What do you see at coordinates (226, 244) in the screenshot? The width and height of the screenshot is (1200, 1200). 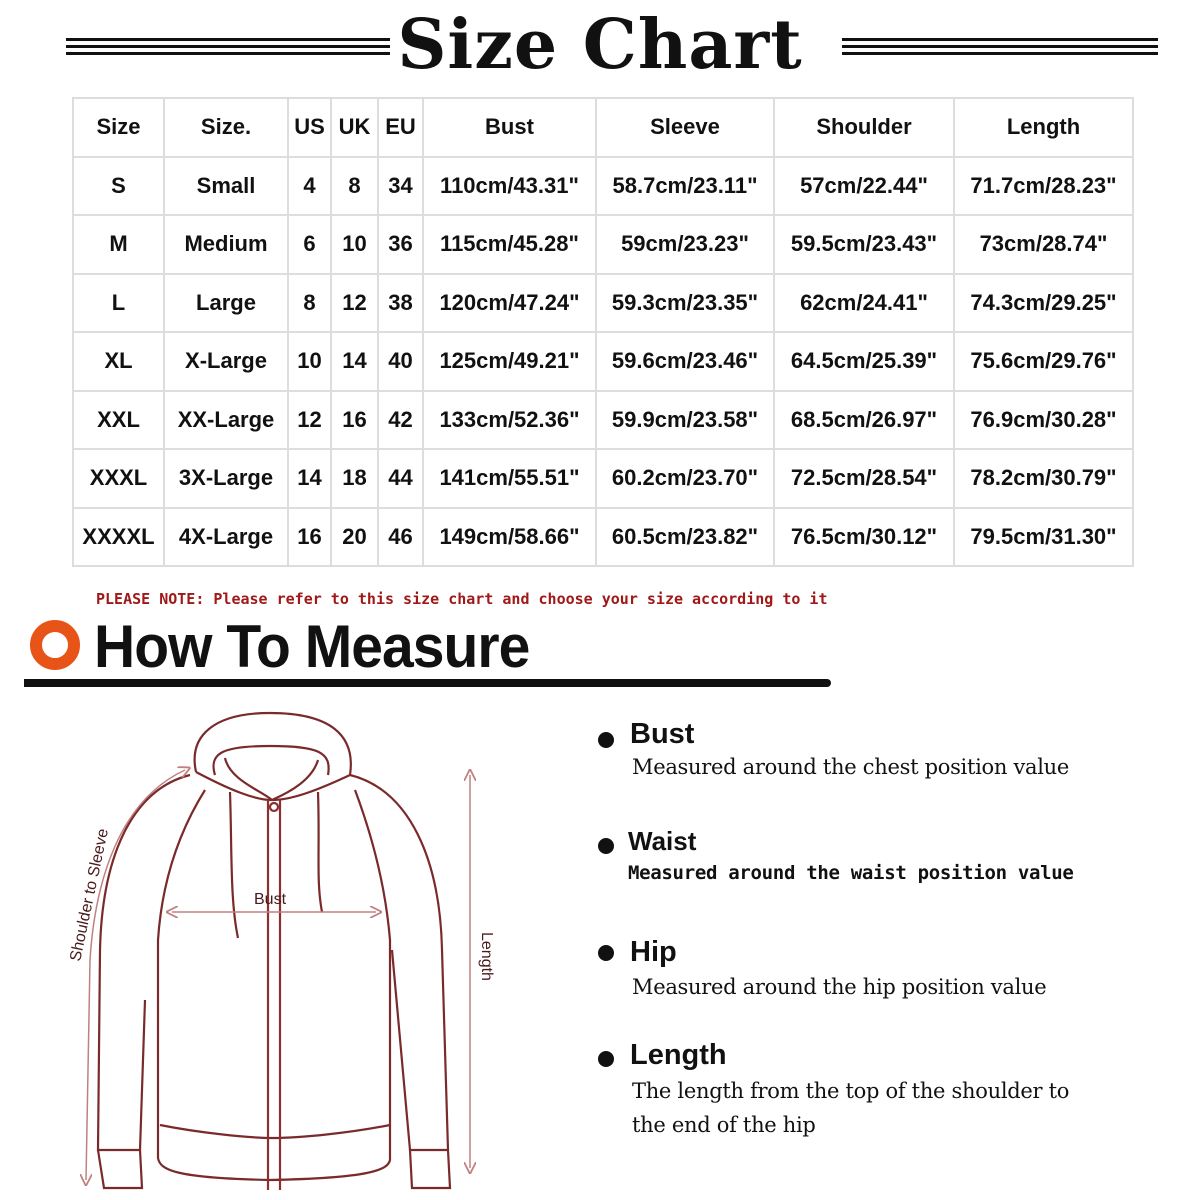 I see `table-cell: Medium` at bounding box center [226, 244].